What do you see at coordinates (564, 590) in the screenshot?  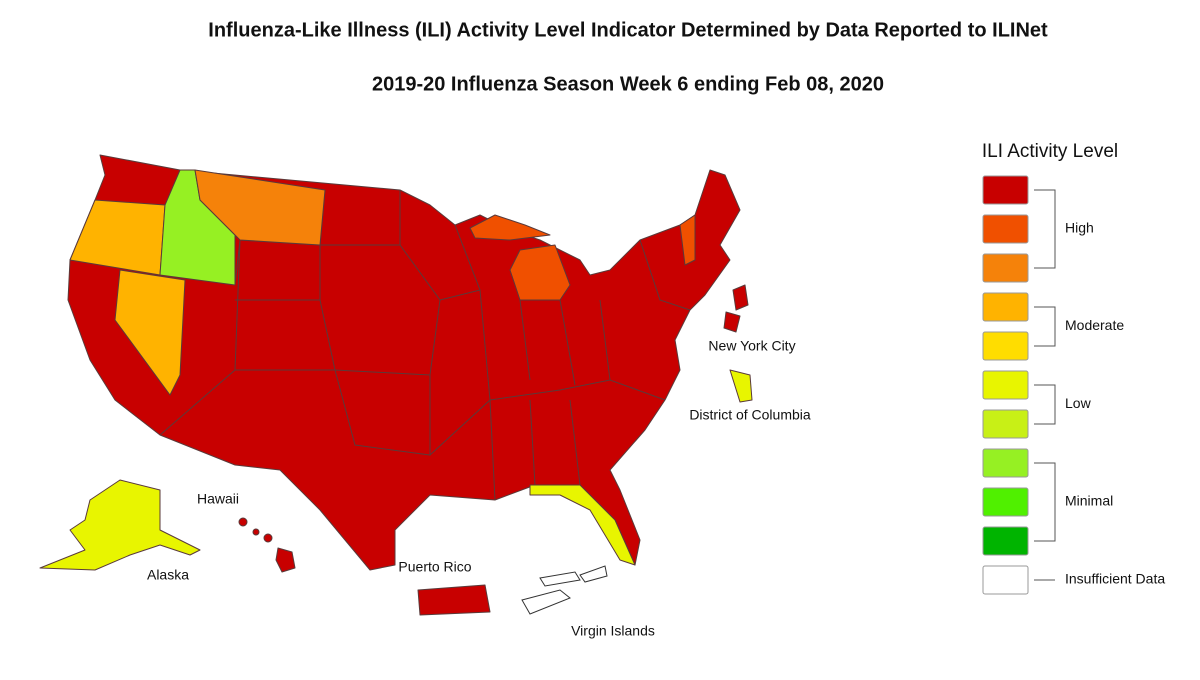 I see `virgin-islands` at bounding box center [564, 590].